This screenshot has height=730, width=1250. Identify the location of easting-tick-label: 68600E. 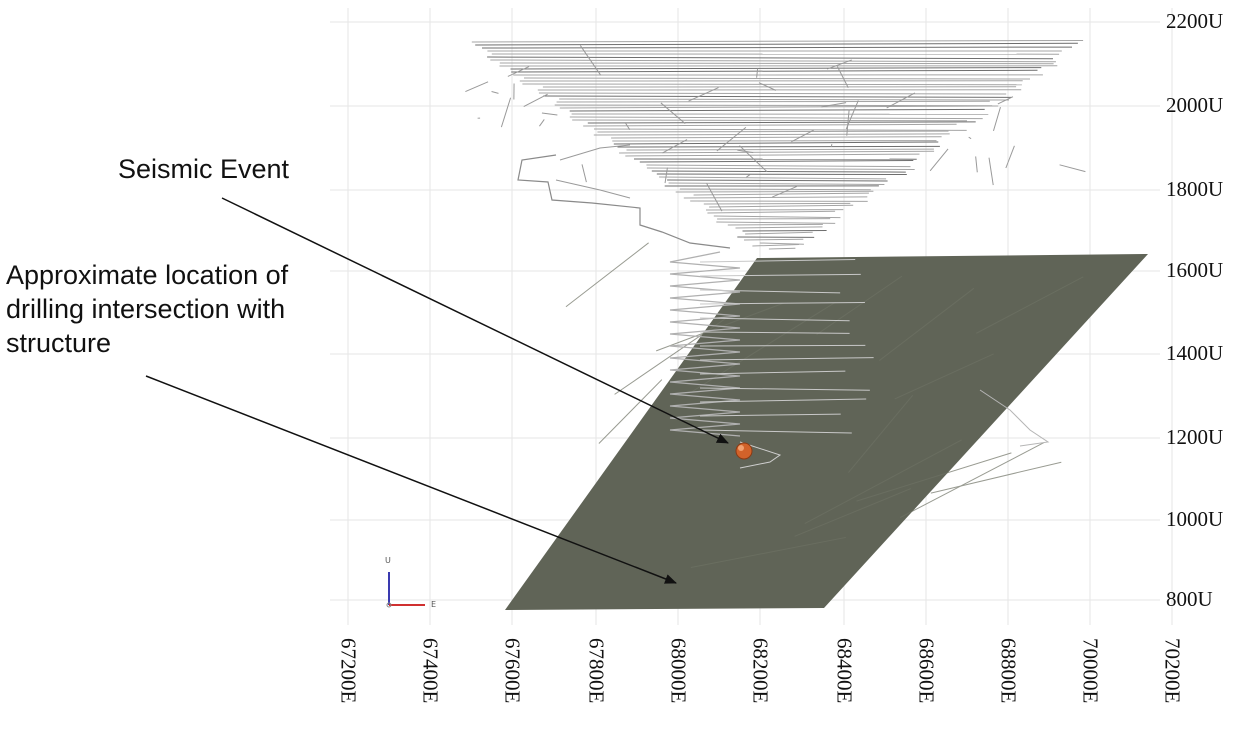
(926, 684).